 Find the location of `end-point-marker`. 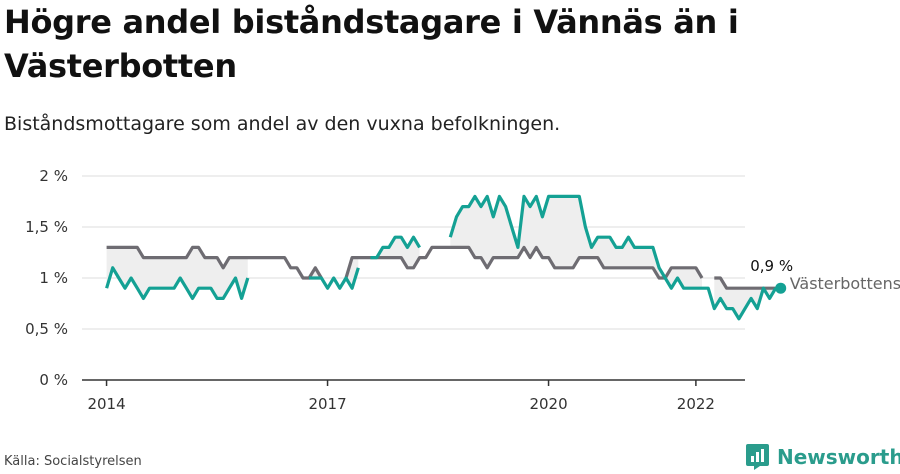

end-point-marker is located at coordinates (781, 288).